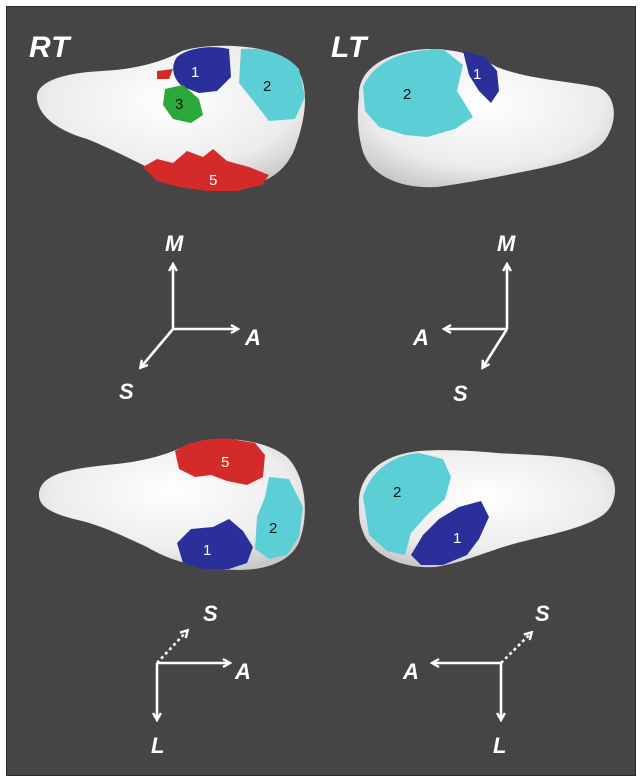  Describe the element at coordinates (349, 47) in the screenshot. I see `left-side-label: LT` at that location.